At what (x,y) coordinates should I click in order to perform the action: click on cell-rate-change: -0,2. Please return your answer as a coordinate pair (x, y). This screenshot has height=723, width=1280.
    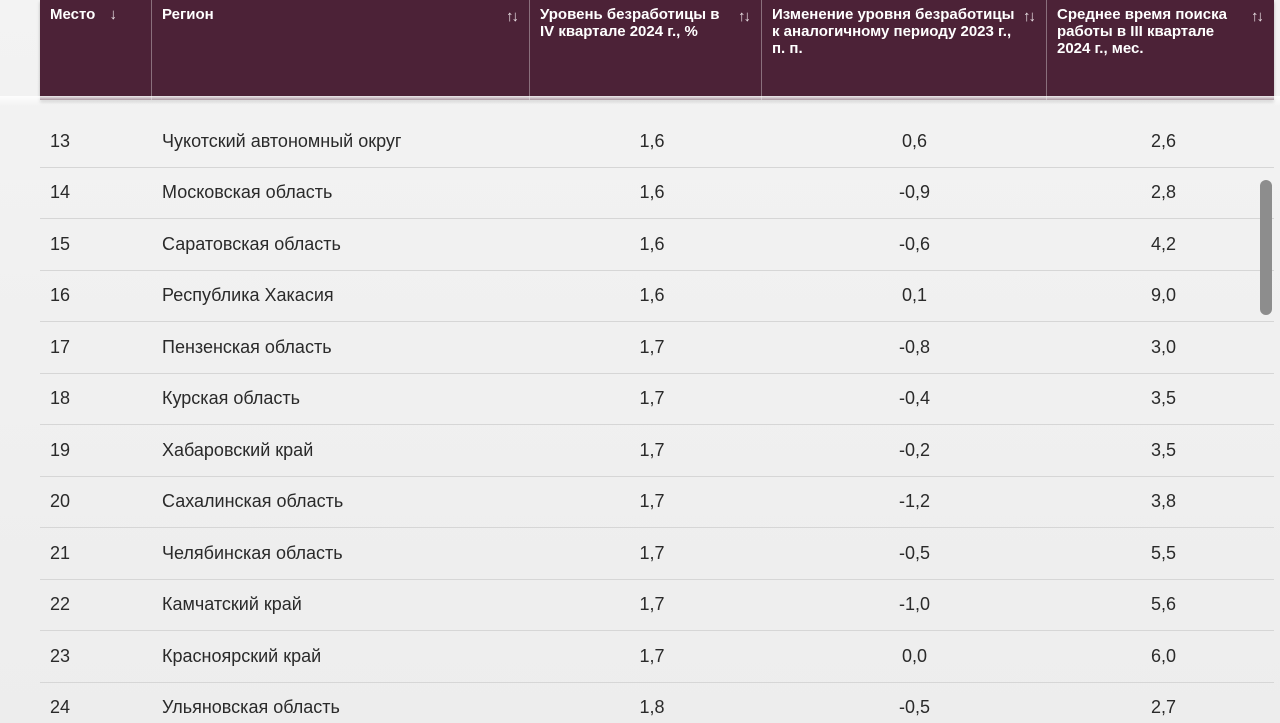
    Looking at the image, I should click on (914, 449).